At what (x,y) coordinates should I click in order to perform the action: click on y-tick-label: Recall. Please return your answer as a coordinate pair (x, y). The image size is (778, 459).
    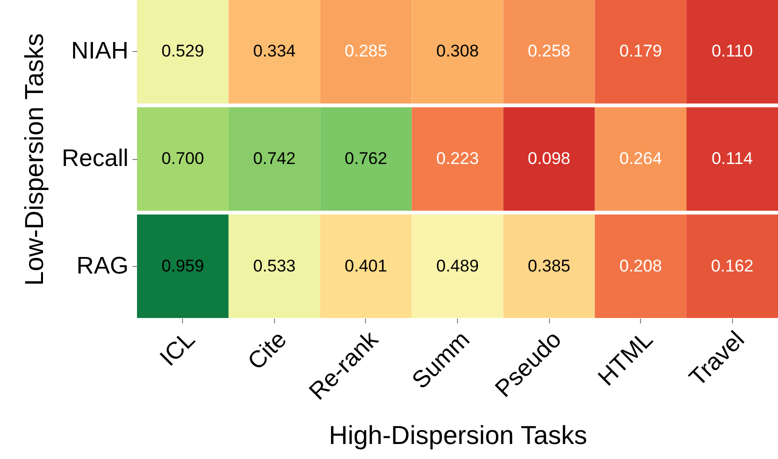
    Looking at the image, I should click on (95, 158).